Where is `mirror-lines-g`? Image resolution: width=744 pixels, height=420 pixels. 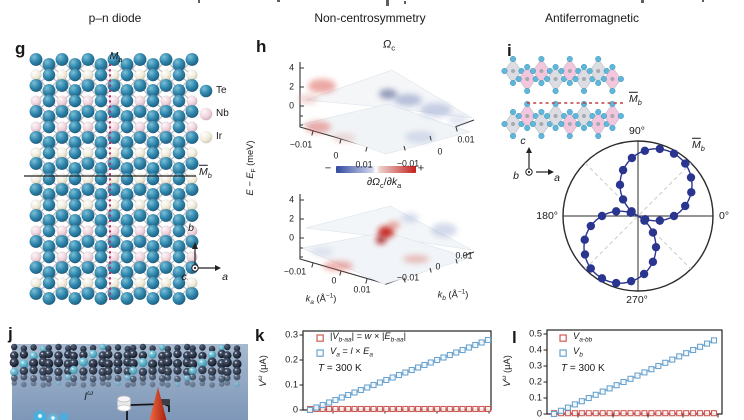 mirror-lines-g is located at coordinates (110, 183).